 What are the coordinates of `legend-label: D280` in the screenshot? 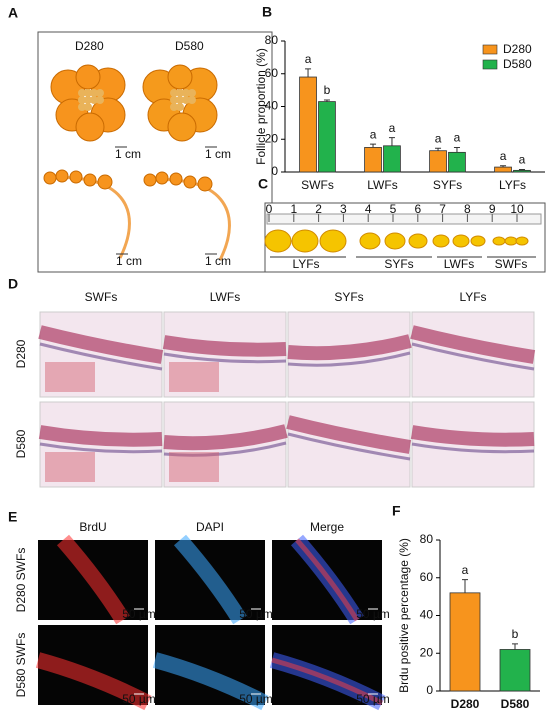 It's located at (517, 49).